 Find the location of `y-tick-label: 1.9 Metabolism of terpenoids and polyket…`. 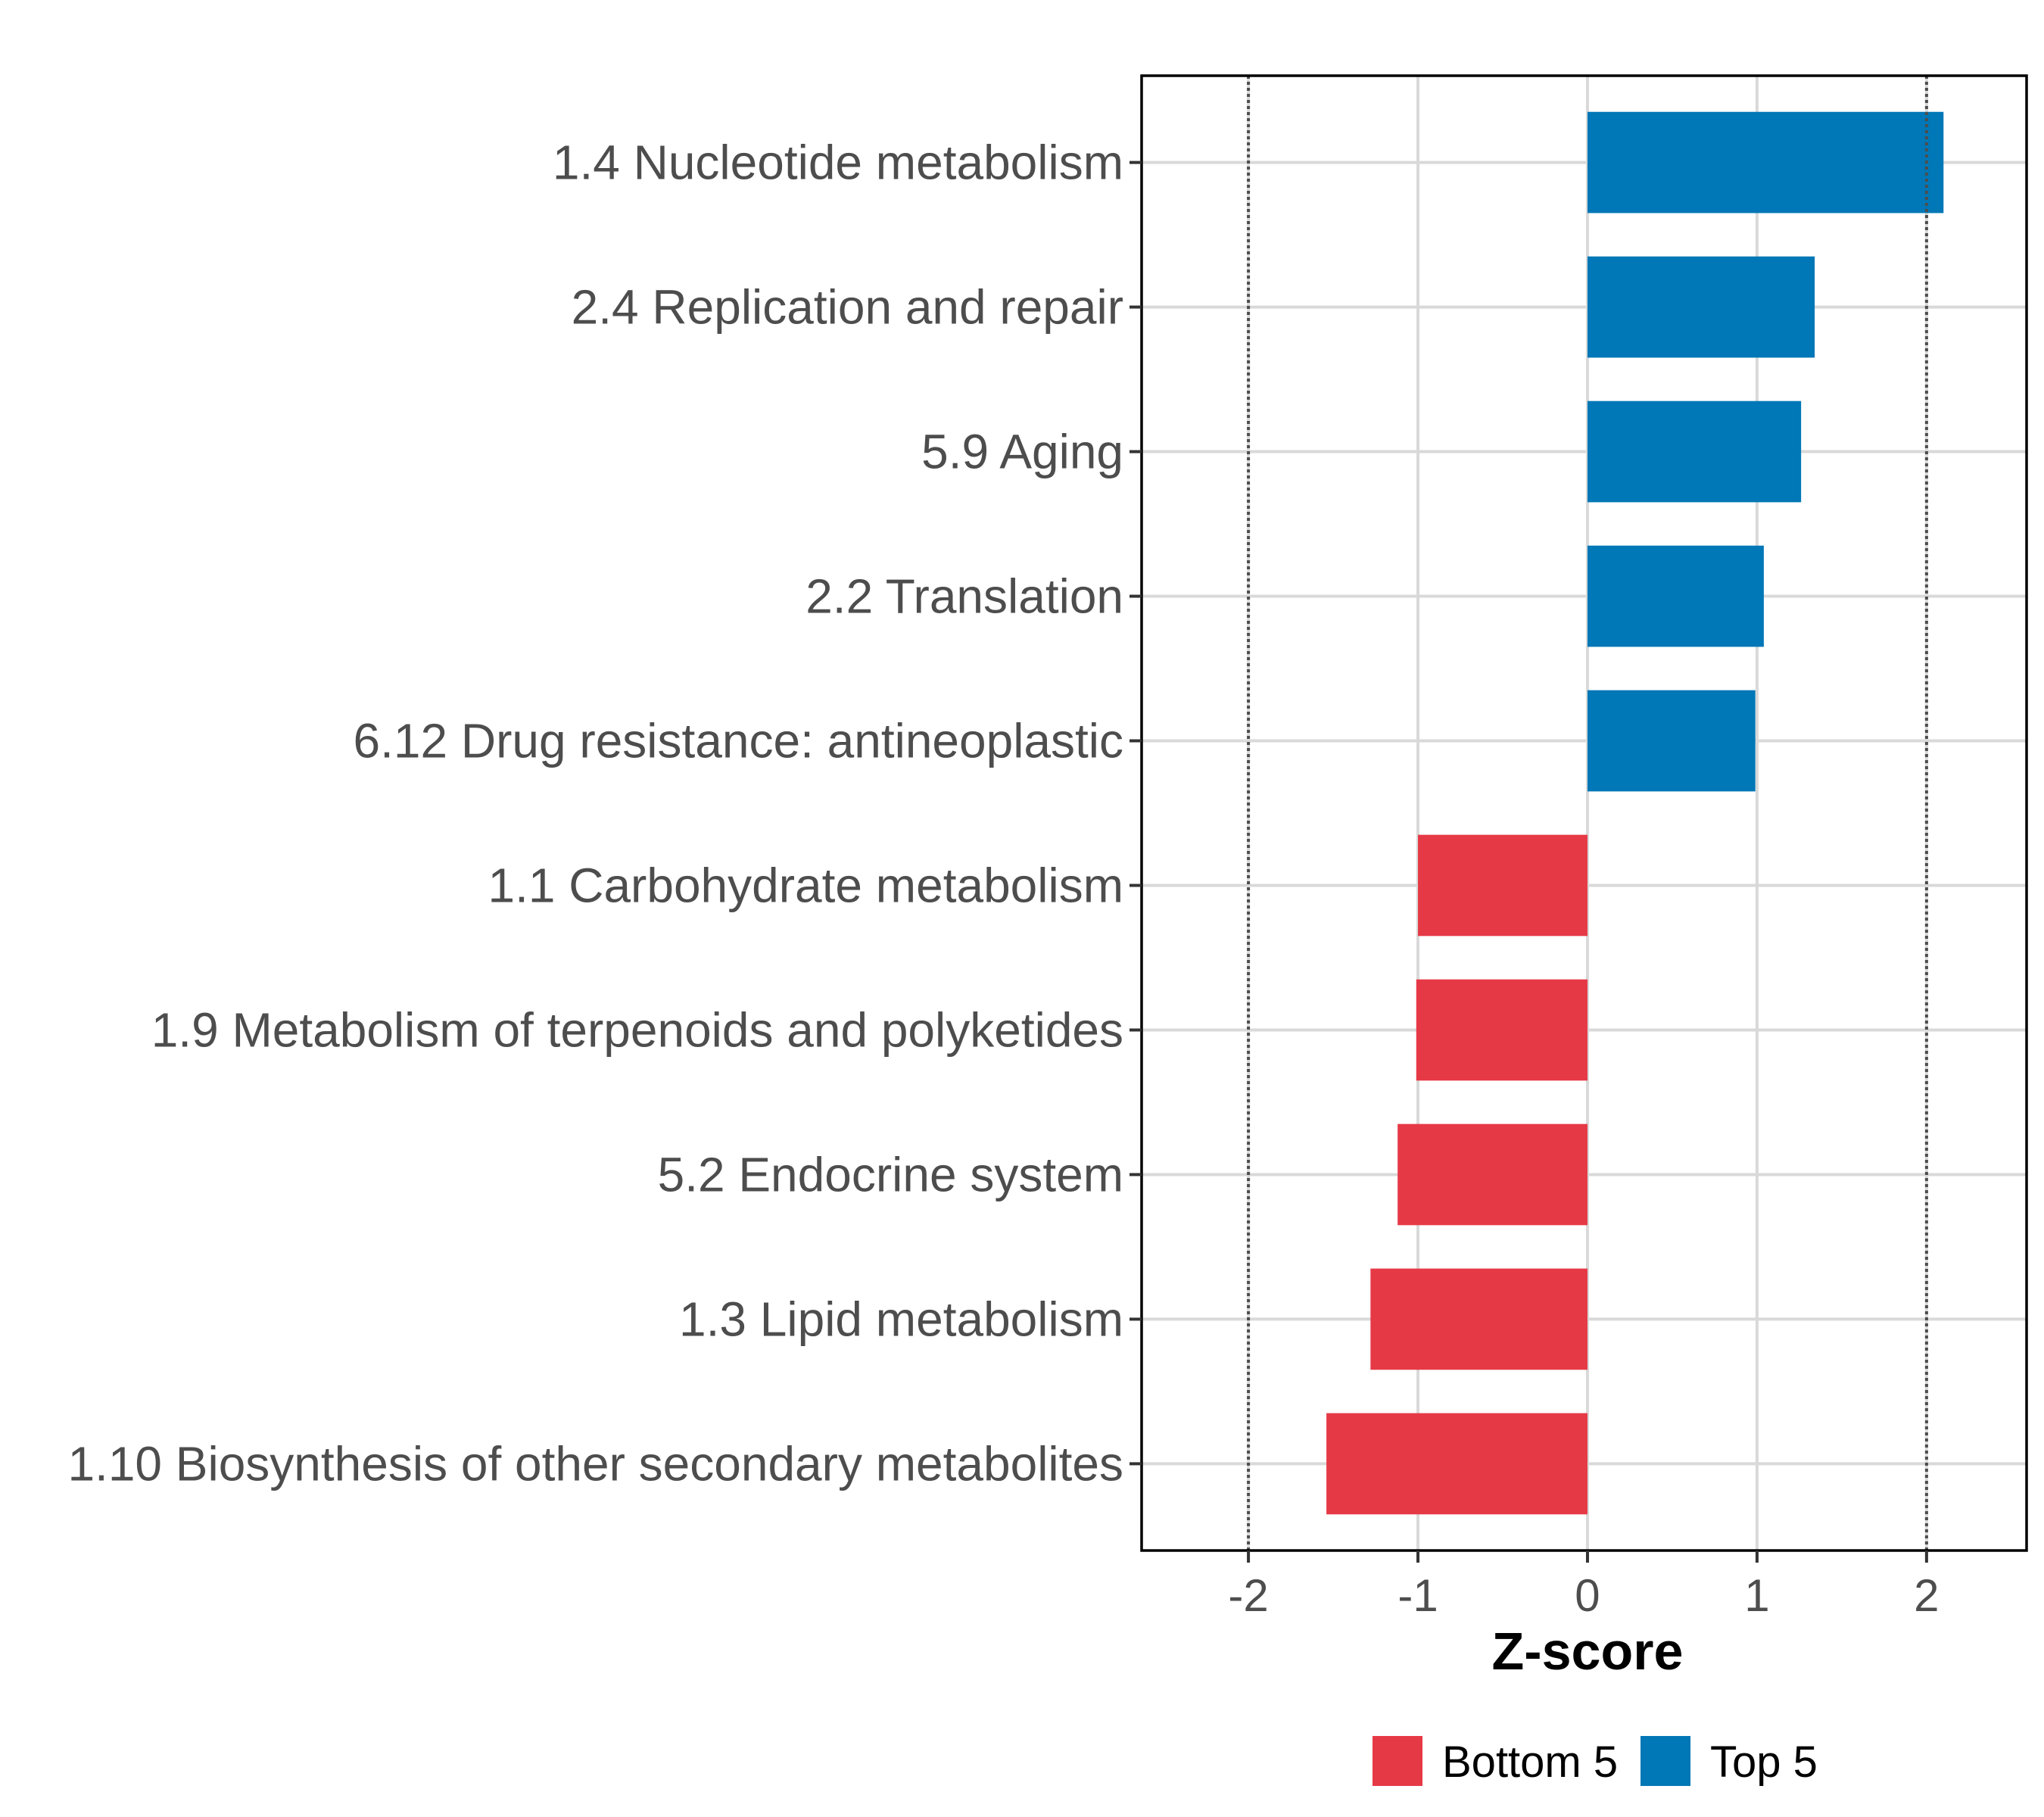

y-tick-label: 1.9 Metabolism of terpenoids and polyket… is located at coordinates (637, 1029).